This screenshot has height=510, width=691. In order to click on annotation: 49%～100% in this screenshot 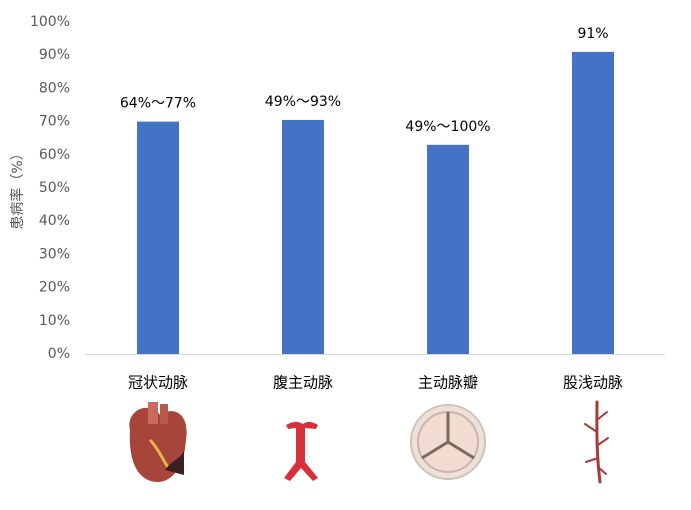, I will do `click(447, 127)`.